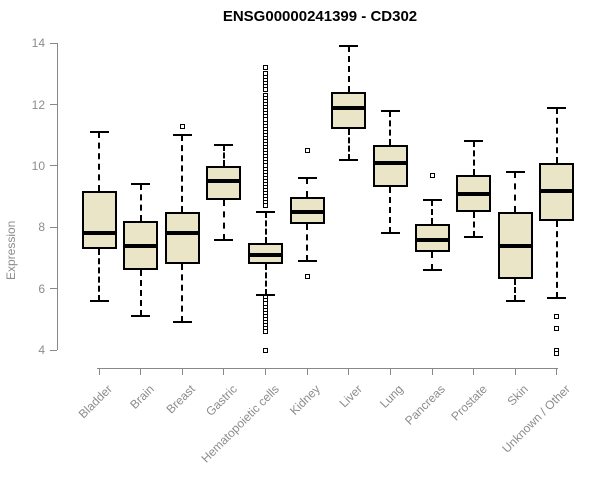 Image resolution: width=600 pixels, height=500 pixels. What do you see at coordinates (11, 250) in the screenshot?
I see `y-axis-label: Expression` at bounding box center [11, 250].